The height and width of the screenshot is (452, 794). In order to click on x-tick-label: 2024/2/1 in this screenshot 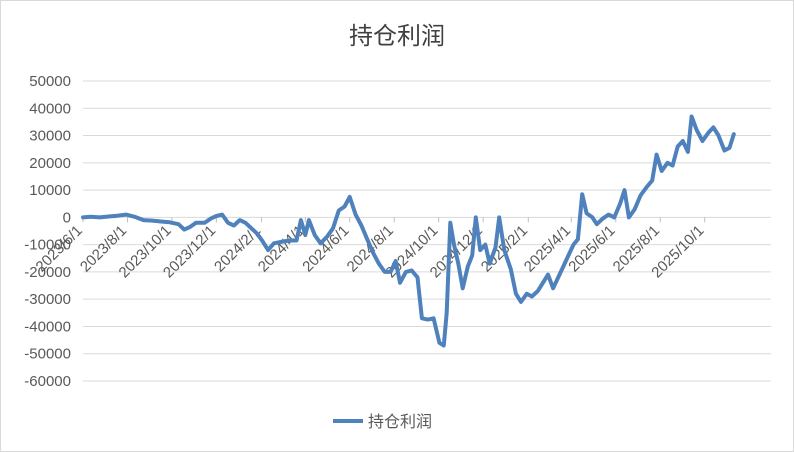, I will do `click(237, 248)`.